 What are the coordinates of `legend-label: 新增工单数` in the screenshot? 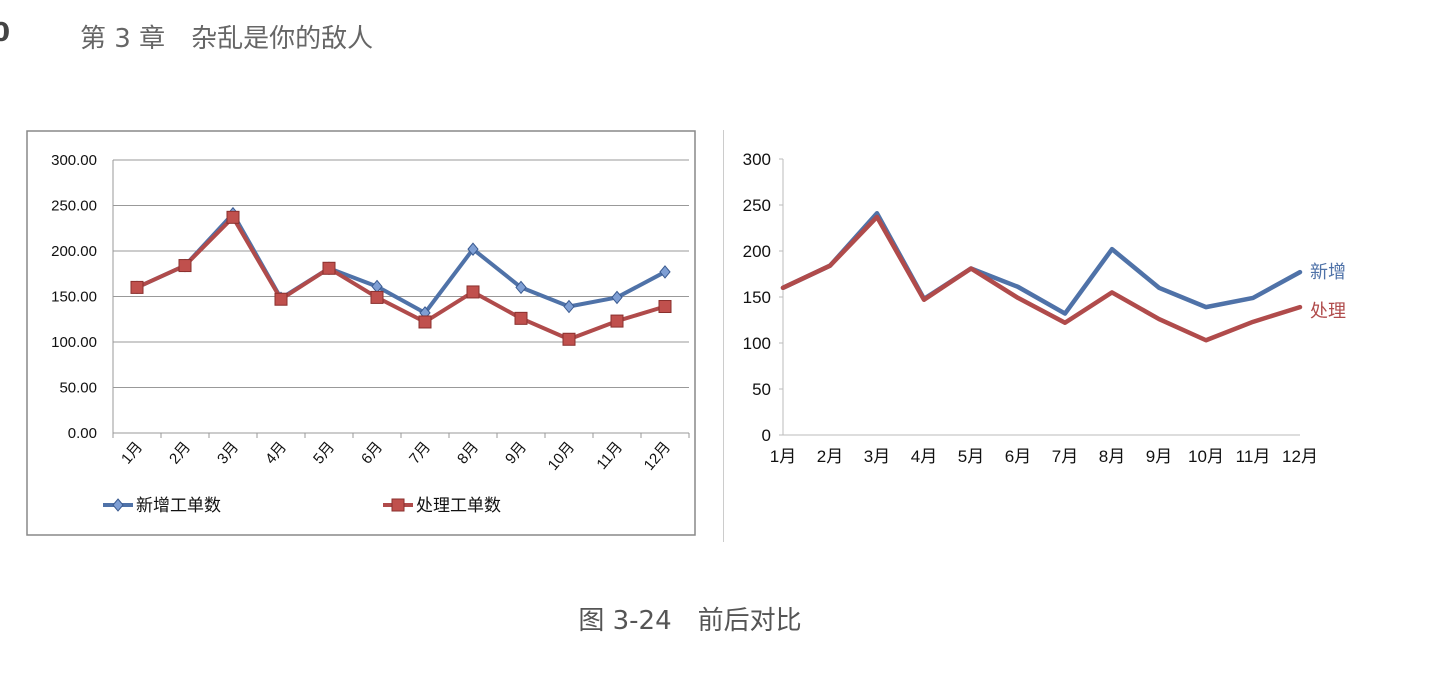 It's located at (178, 505).